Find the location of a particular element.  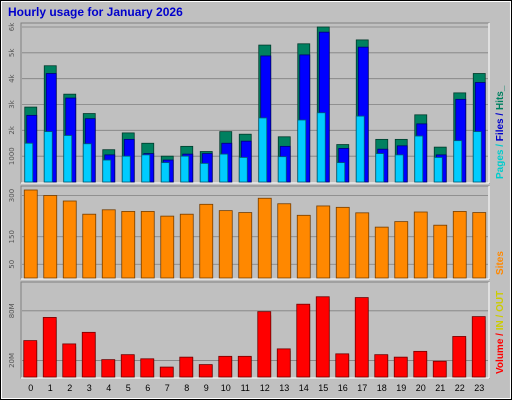

y-tick-label: 6k is located at coordinates (12, 26).